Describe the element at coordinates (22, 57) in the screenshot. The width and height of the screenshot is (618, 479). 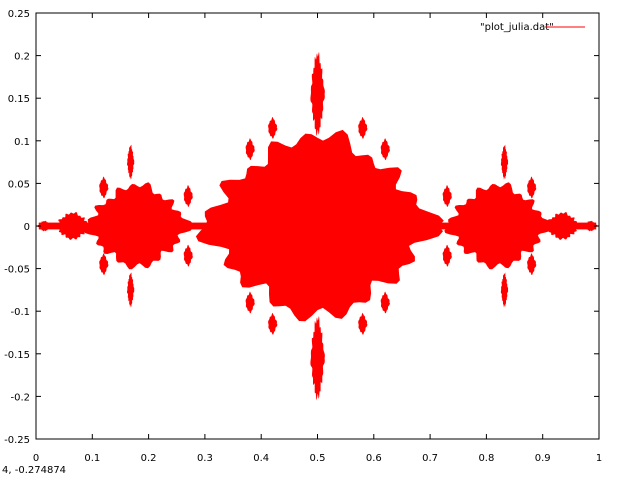
I see `y-tick-label: 0.2` at that location.